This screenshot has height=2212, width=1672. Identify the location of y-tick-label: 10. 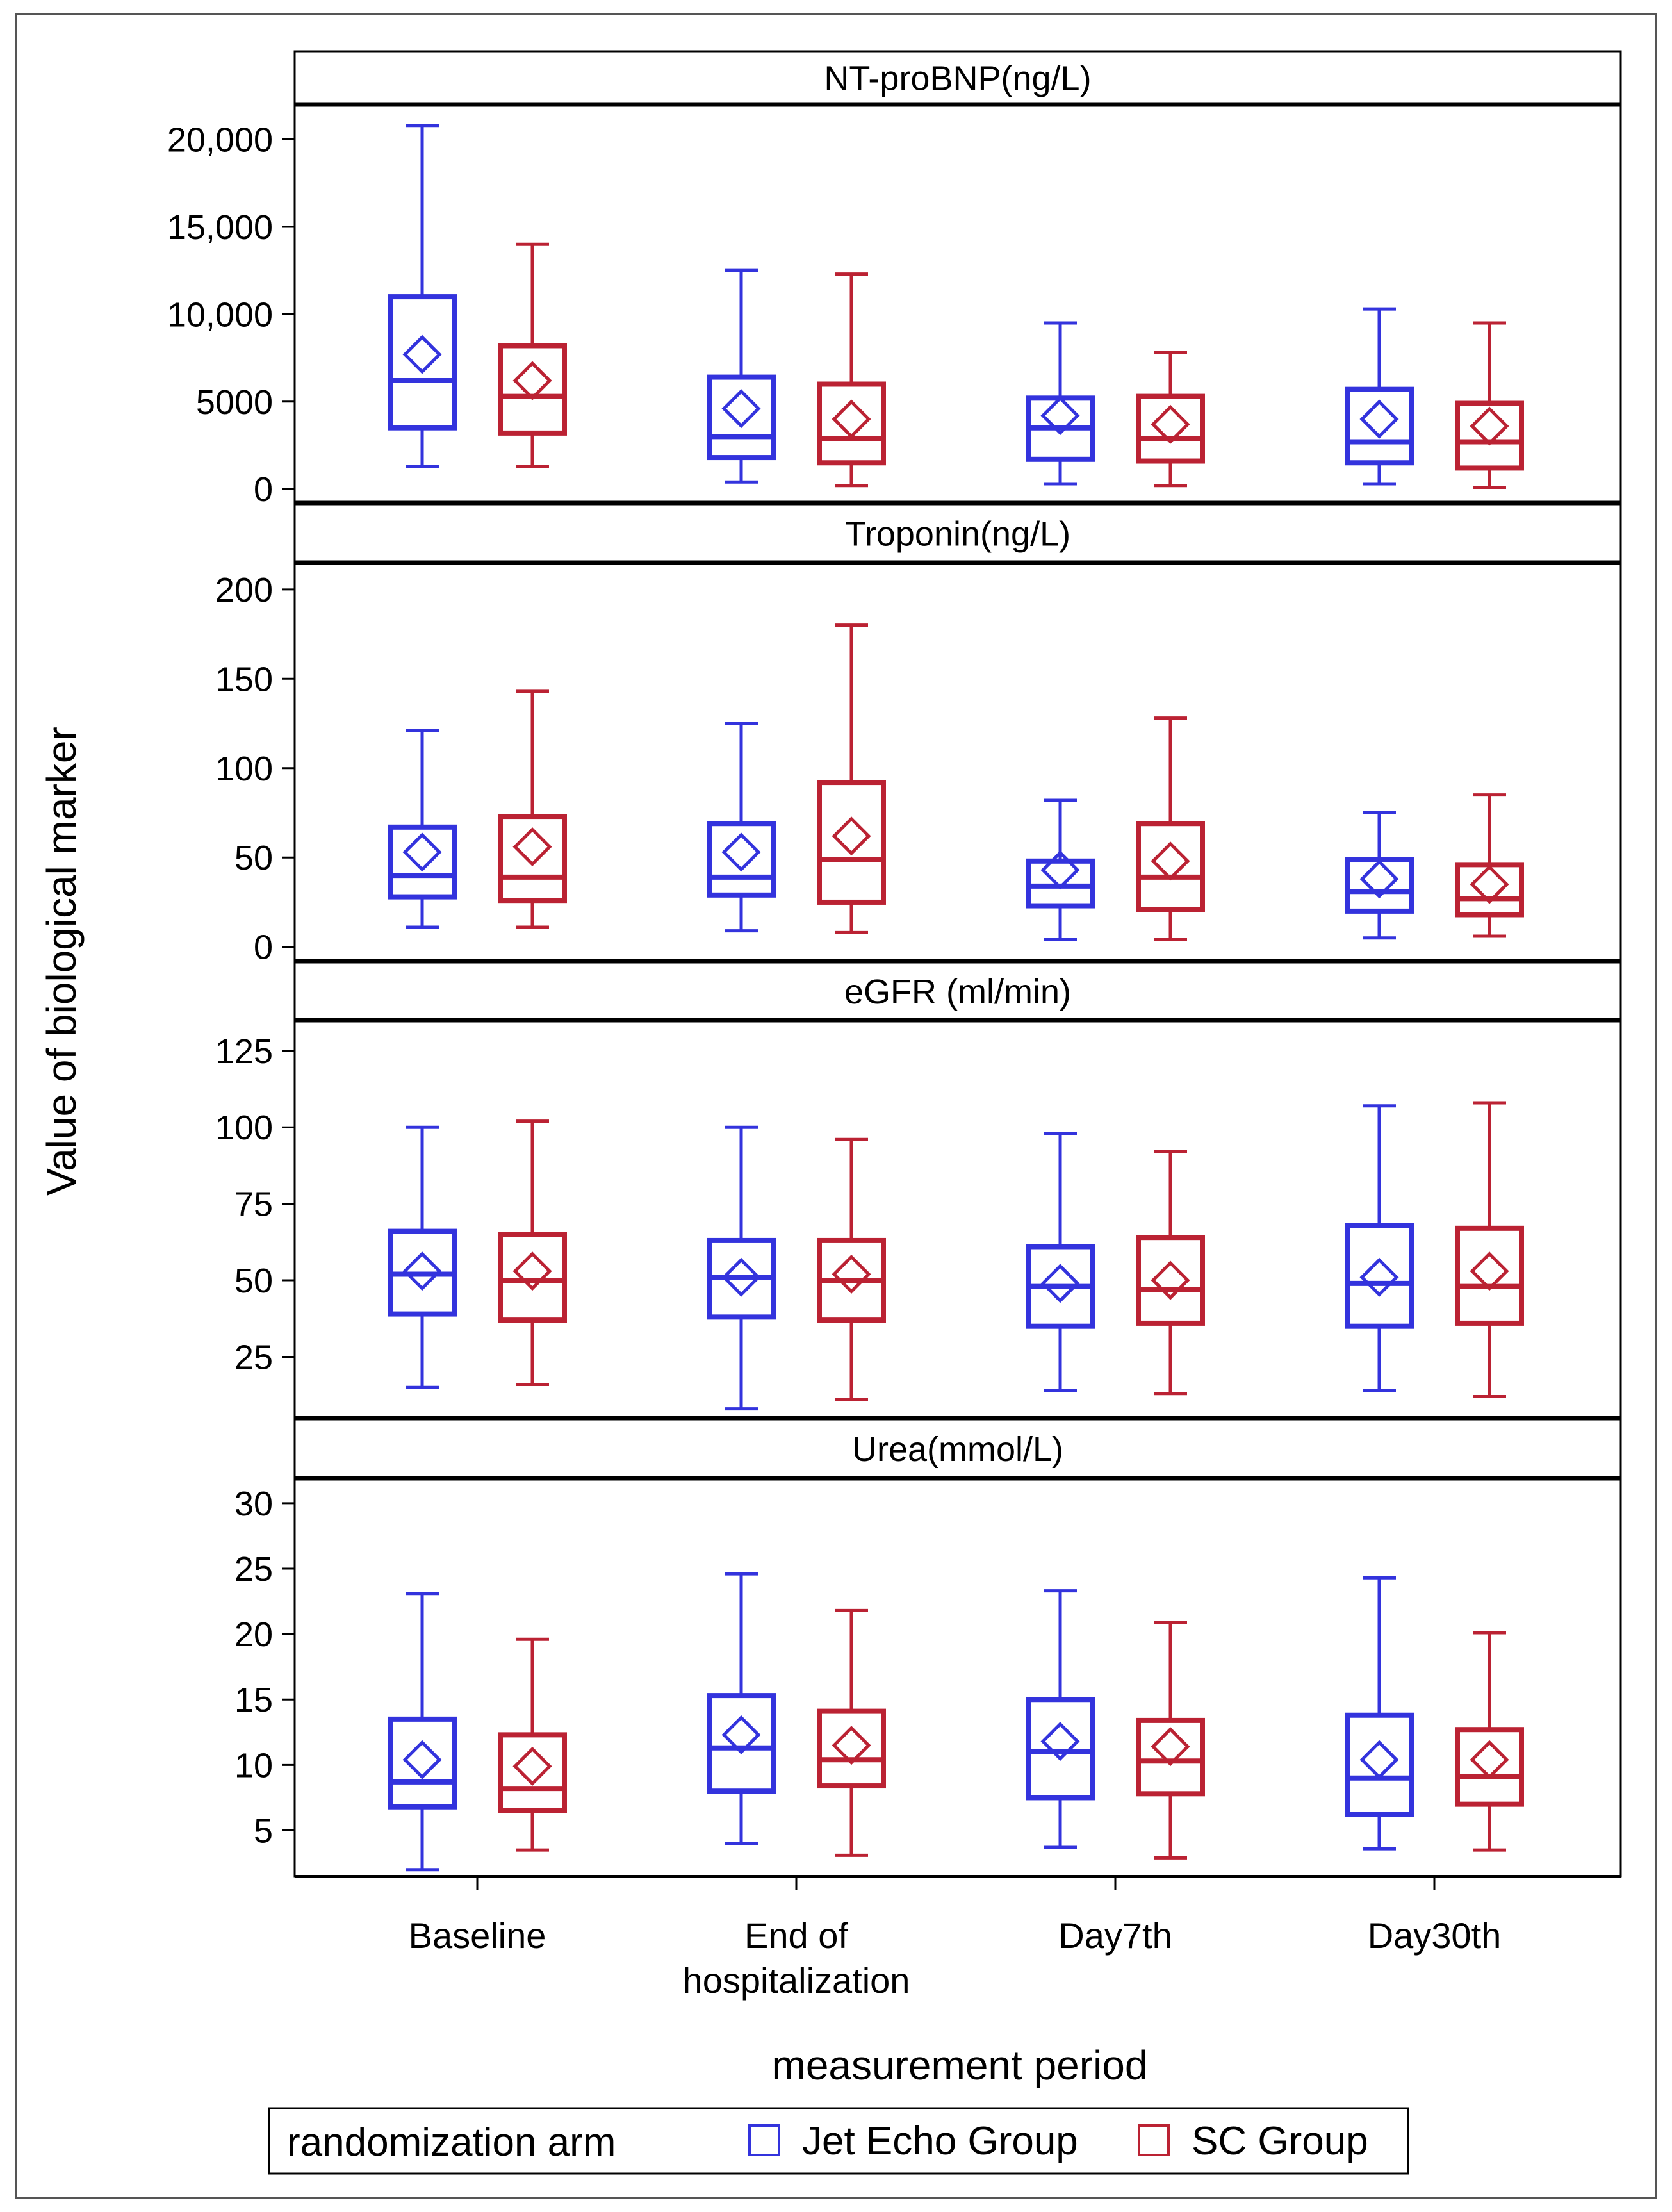
(253, 1765).